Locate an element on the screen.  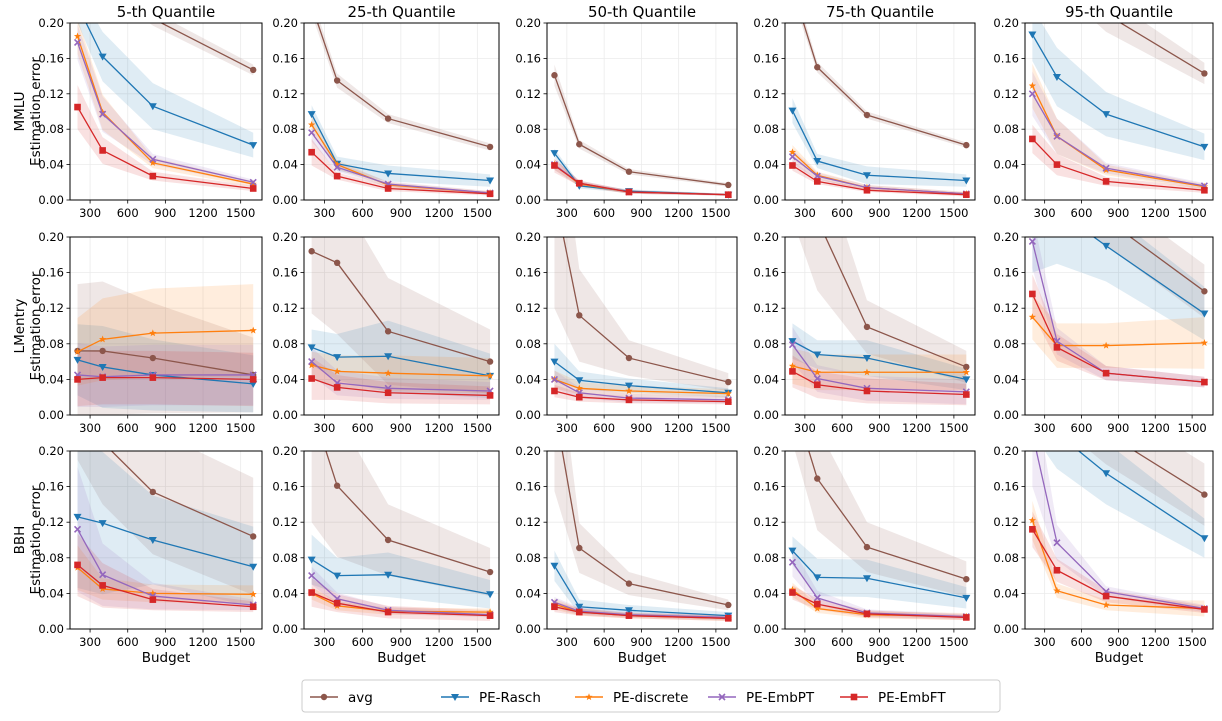
y-tick-label: 0.12 is located at coordinates (766, 522).